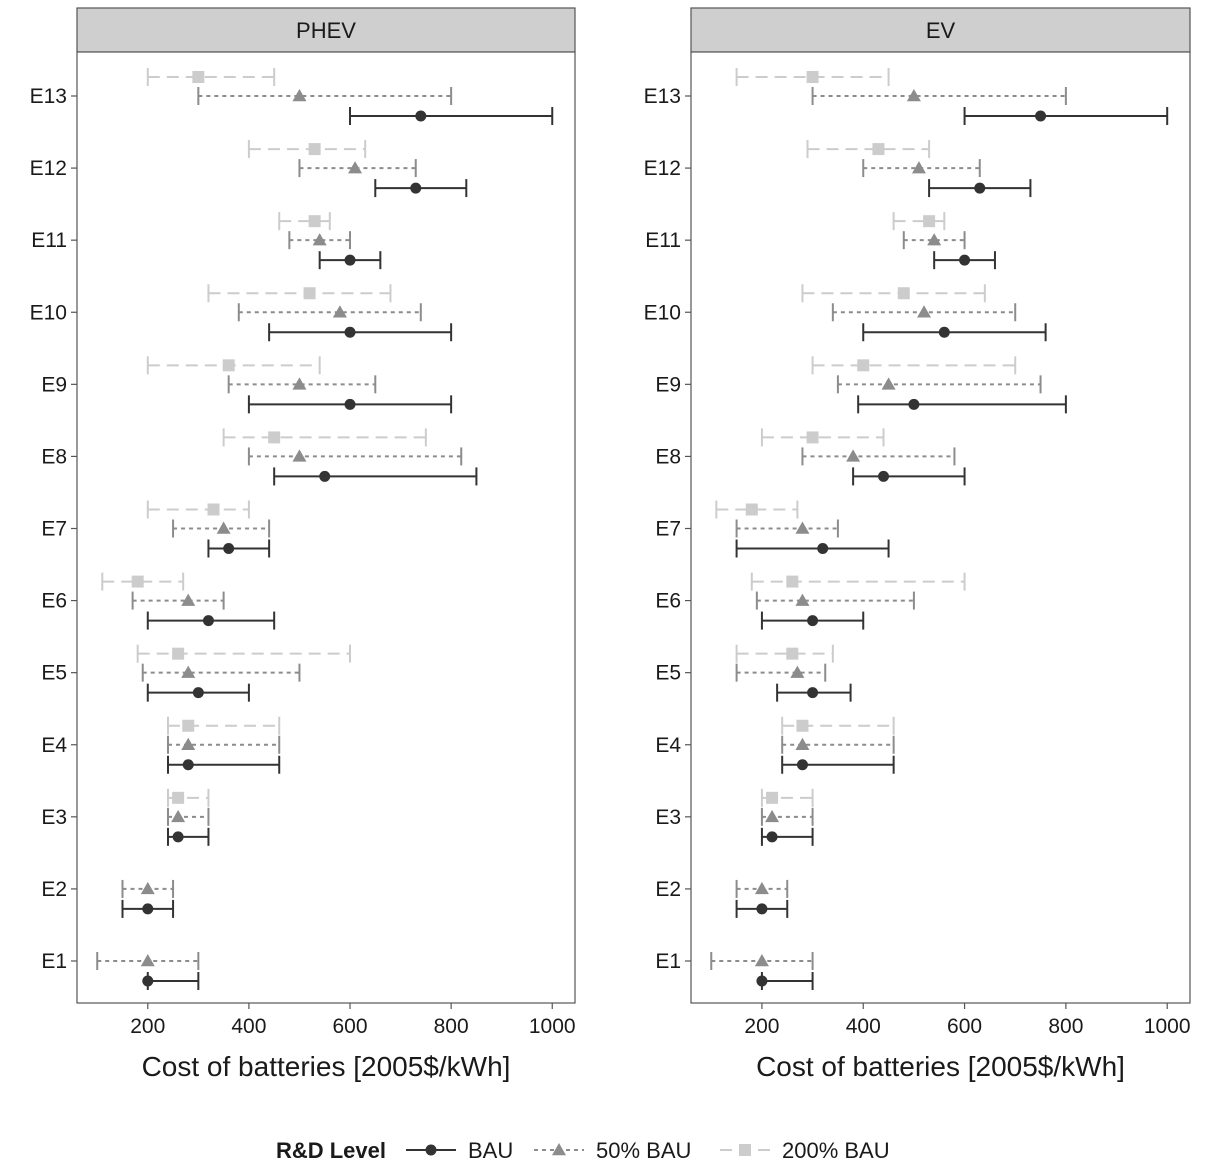  What do you see at coordinates (451, 1026) in the screenshot?
I see `x-tick-label: 800` at bounding box center [451, 1026].